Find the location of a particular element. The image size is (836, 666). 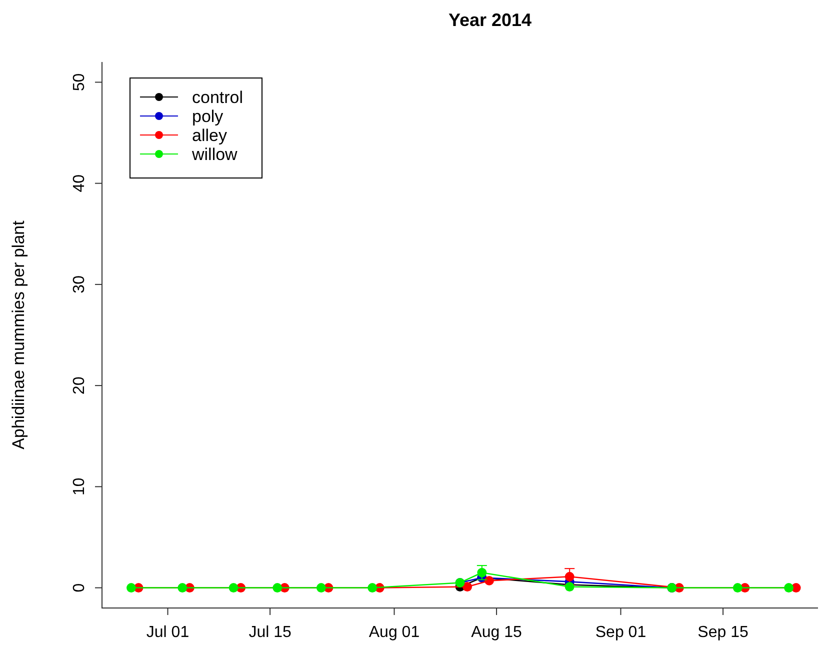

legend-label: control is located at coordinates (218, 97).